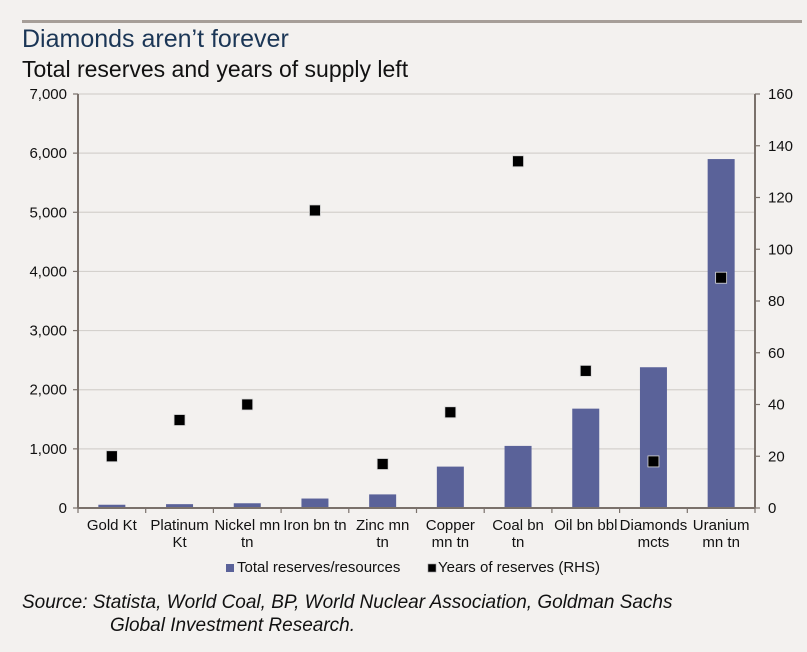  What do you see at coordinates (230, 568) in the screenshot?
I see `legend-swatch-bar` at bounding box center [230, 568].